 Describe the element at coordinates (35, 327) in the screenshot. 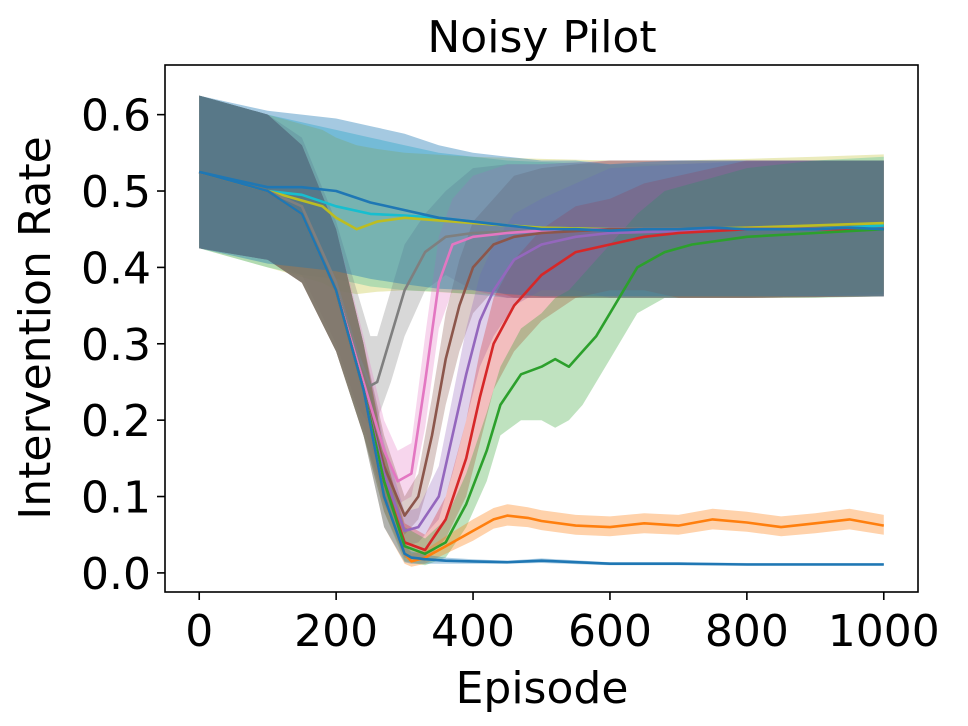

I see `y-axis-label: Intervention Rate` at that location.